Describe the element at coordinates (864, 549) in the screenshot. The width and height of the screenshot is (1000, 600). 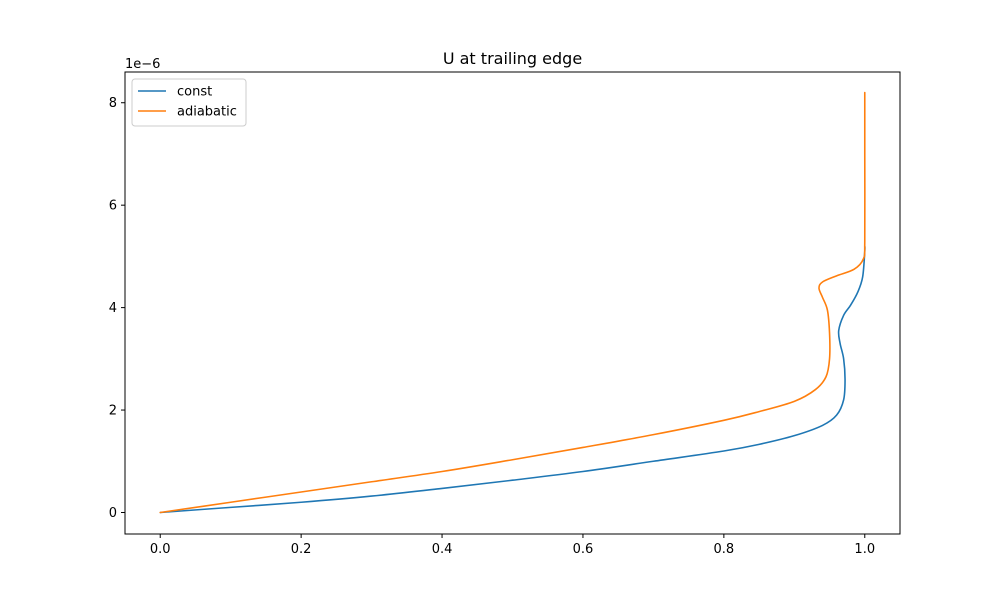
I see `x-tick-label: 1.0` at that location.